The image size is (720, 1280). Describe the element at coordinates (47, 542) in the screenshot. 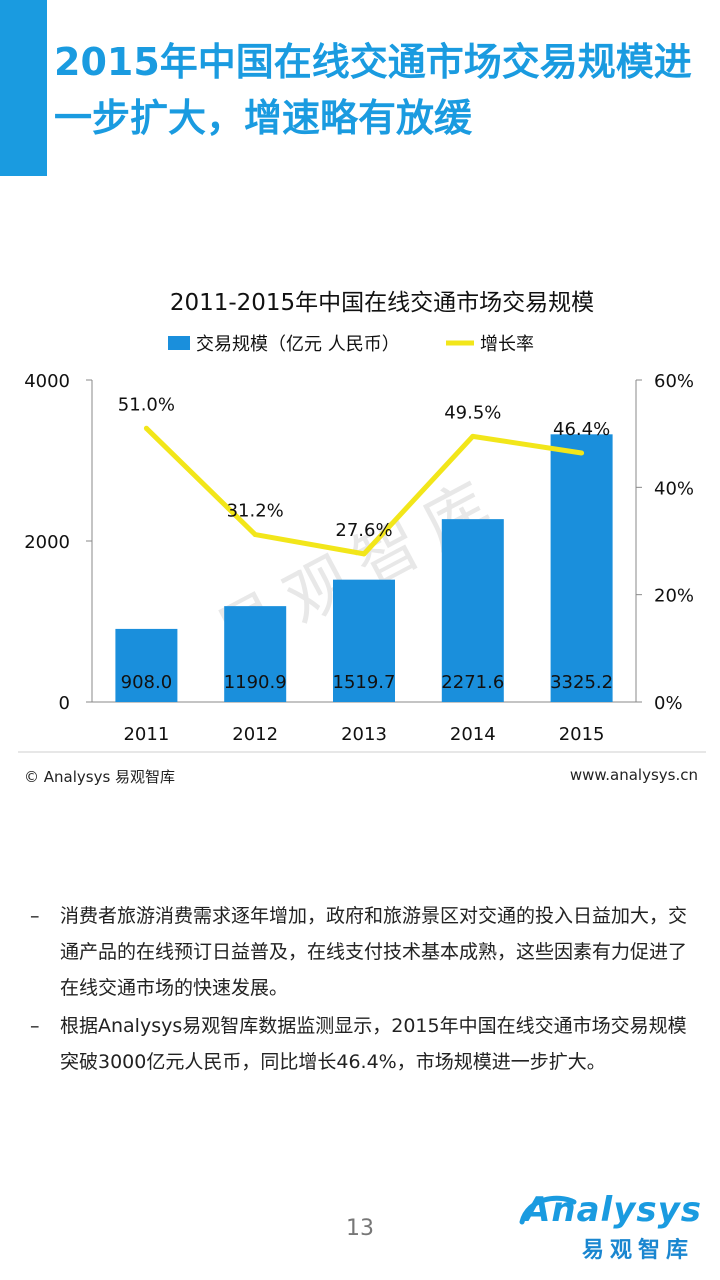

I see `y-left-tick-label: 2000` at that location.